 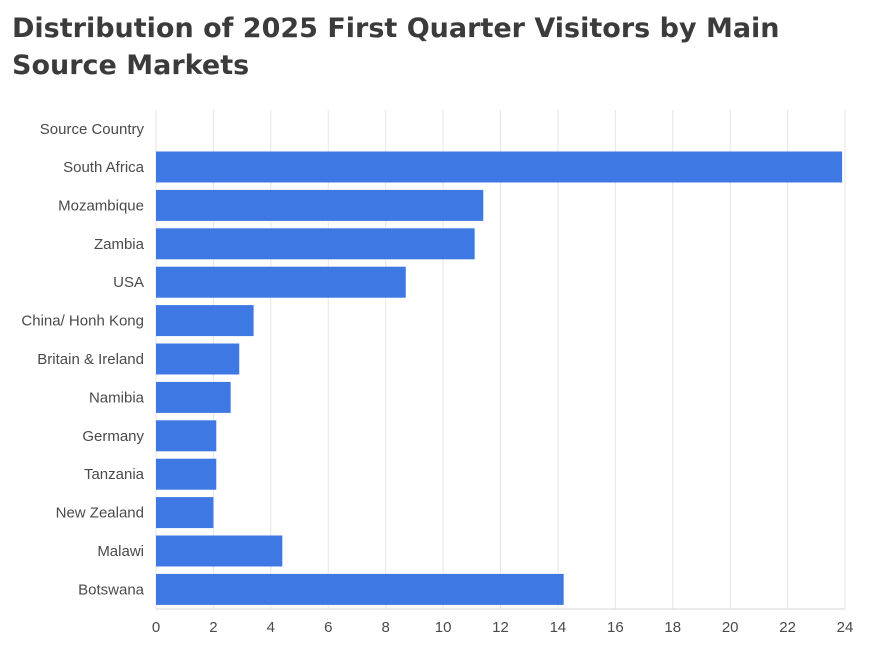 I want to click on x-tick-label: 12, so click(x=500, y=627).